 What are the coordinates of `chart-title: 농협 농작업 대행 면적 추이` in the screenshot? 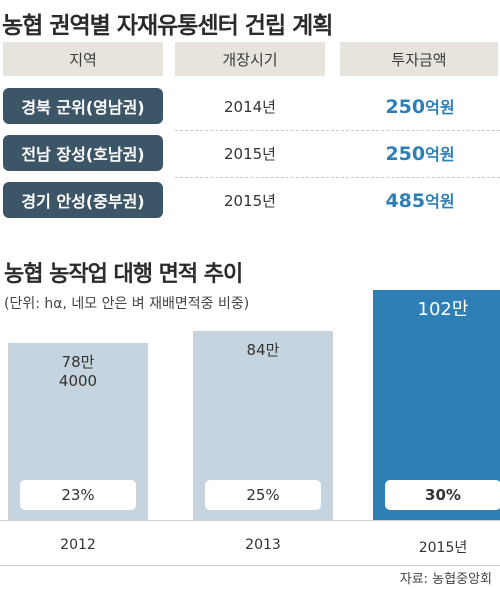 It's located at (123, 274).